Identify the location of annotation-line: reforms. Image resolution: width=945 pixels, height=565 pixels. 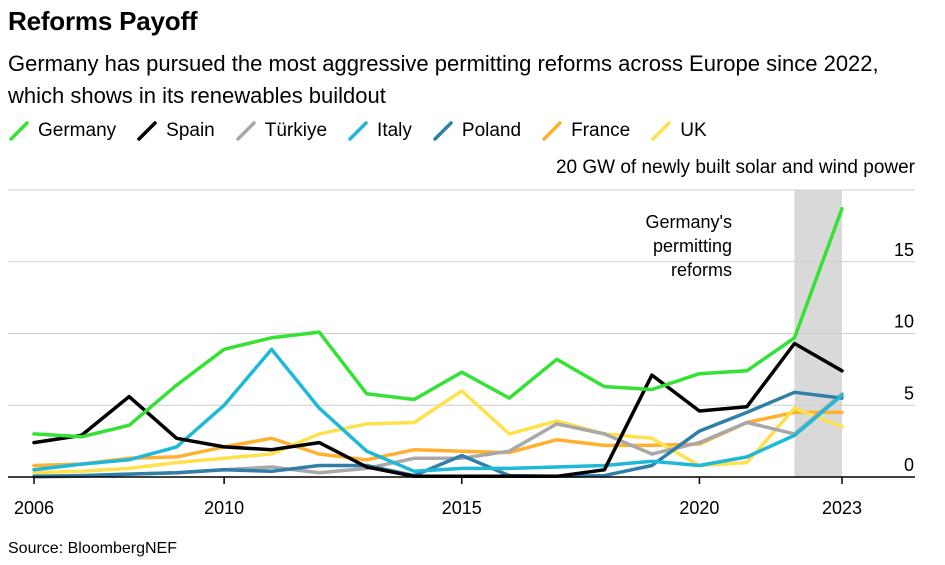
(701, 270).